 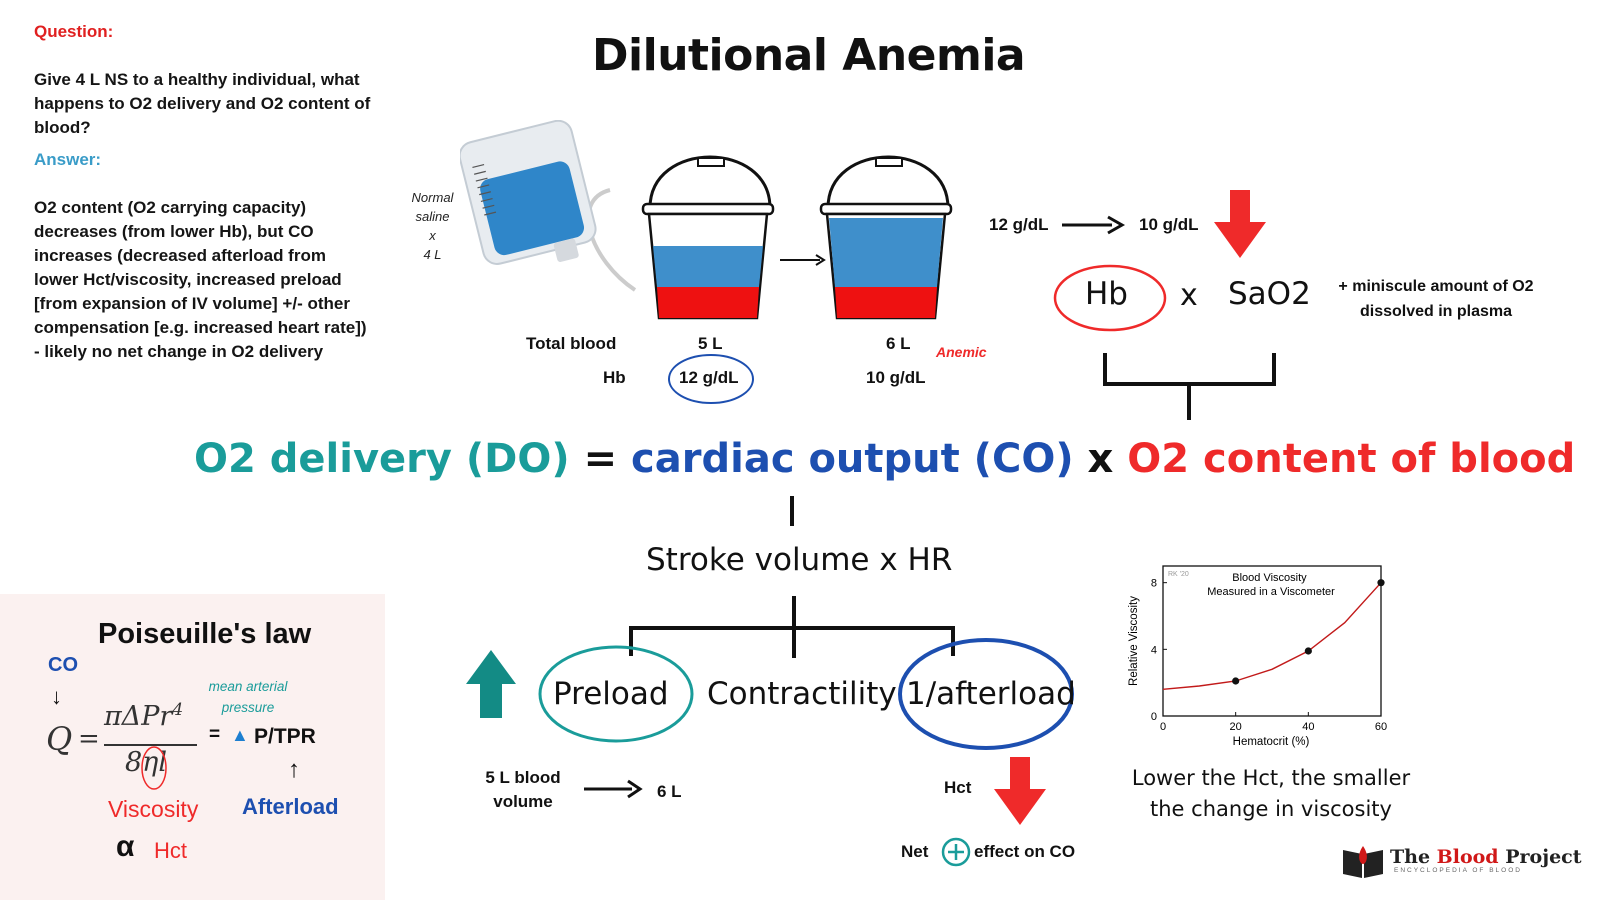 What do you see at coordinates (1106, 294) in the screenshot?
I see `content-hb: Hb` at bounding box center [1106, 294].